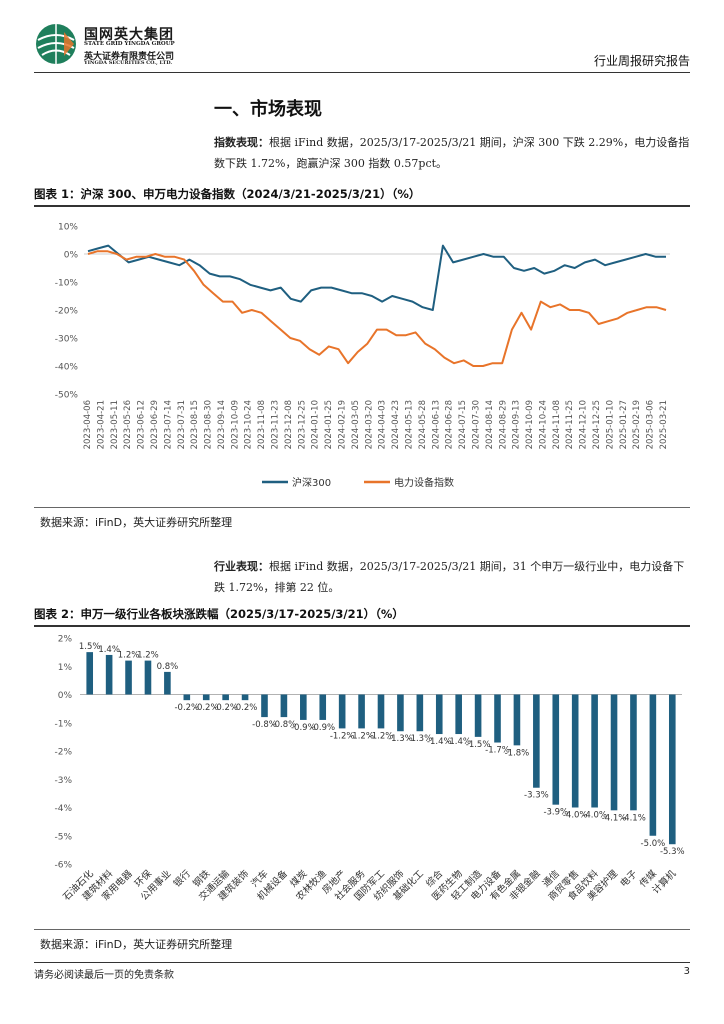 This screenshot has height=1024, width=724. I want to click on bar-社会服务, so click(361, 711).